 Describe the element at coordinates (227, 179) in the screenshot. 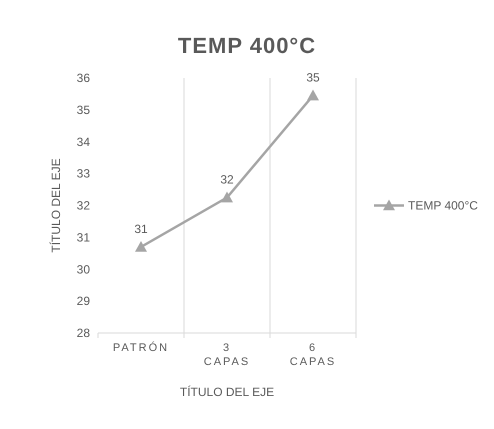

I see `data-label: 32` at that location.